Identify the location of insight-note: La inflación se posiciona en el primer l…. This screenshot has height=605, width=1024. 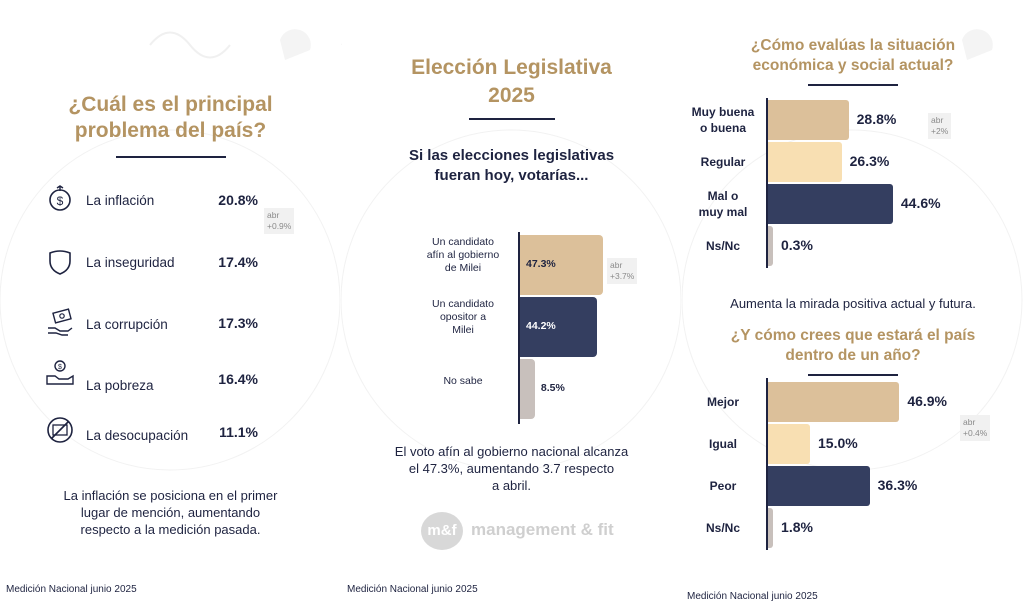
(170, 512).